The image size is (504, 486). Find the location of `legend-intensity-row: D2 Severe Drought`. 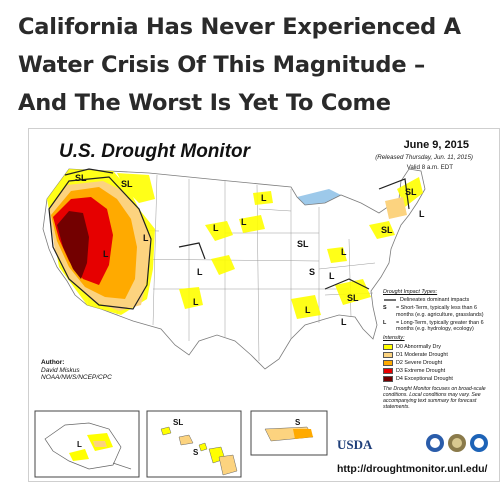

legend-intensity-row: D2 Severe Drought is located at coordinates (438, 363).